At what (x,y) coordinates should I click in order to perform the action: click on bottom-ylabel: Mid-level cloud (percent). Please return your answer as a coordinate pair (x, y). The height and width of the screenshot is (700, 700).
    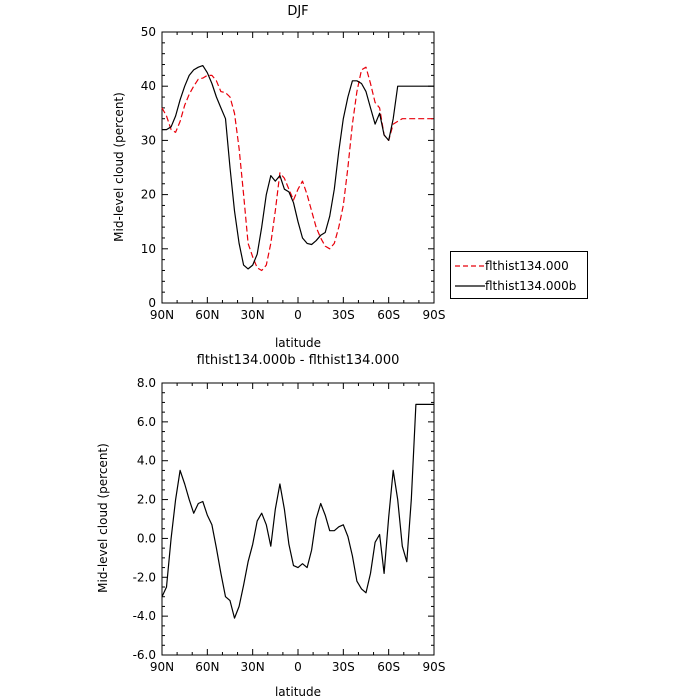
    Looking at the image, I should click on (103, 518).